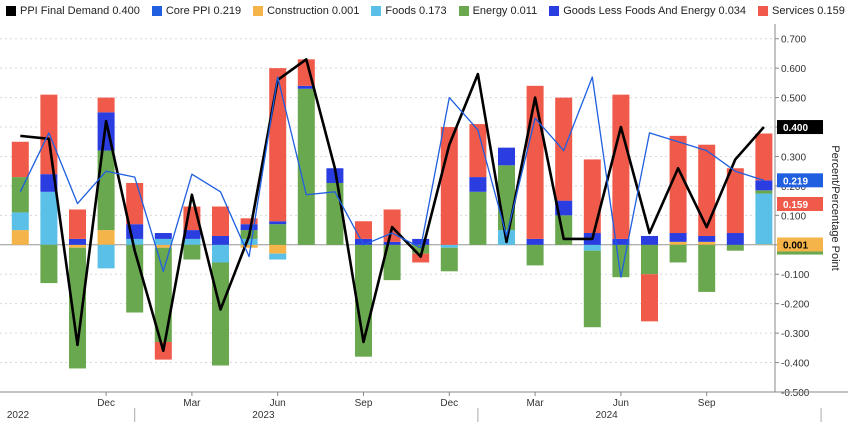 This screenshot has height=422, width=848. What do you see at coordinates (835, 207) in the screenshot?
I see `y-axis-title: Percent/Percentage Point` at bounding box center [835, 207].